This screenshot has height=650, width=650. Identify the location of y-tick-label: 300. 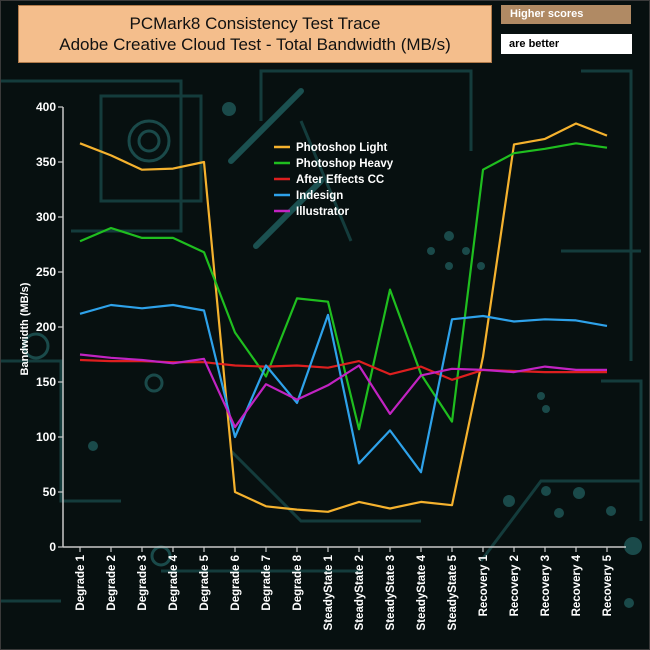
(46, 217).